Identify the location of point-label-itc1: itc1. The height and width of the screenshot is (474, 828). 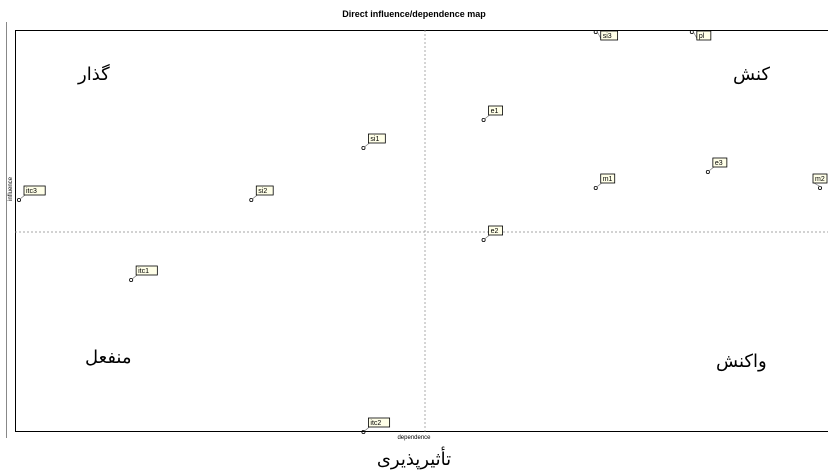
(143, 271).